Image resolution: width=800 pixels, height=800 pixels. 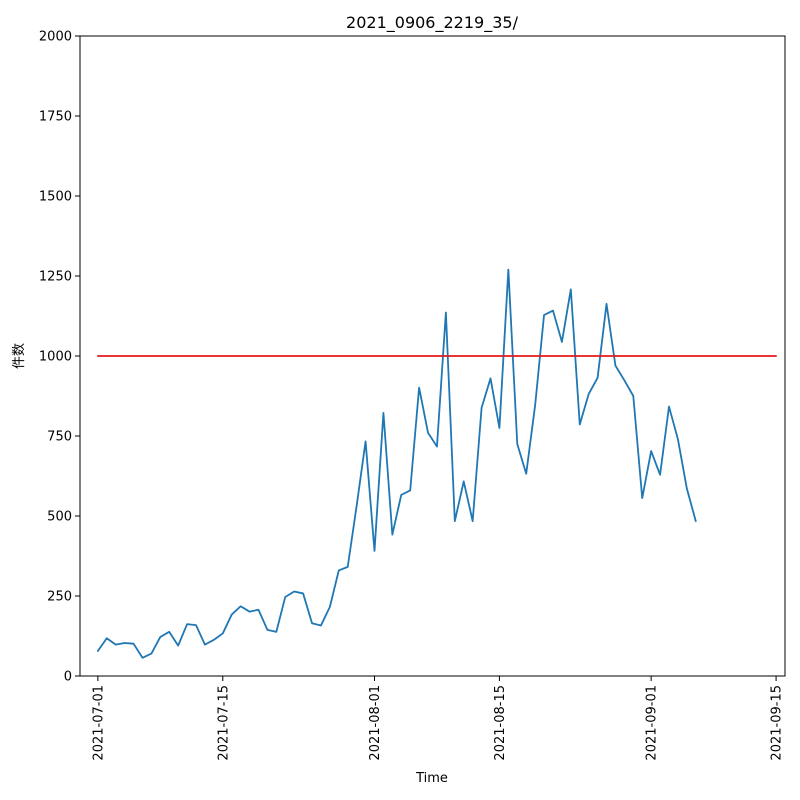 What do you see at coordinates (500, 723) in the screenshot?
I see `x-tick-label: 2021-08-15` at bounding box center [500, 723].